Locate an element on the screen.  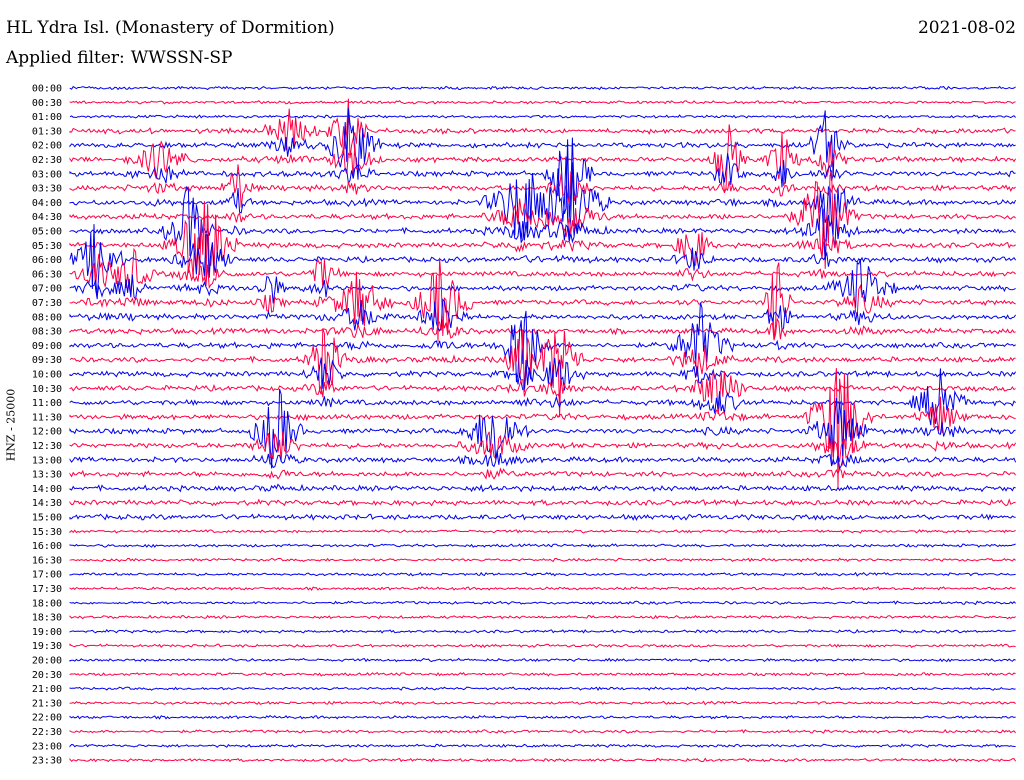
trace-time-label: 05:30 is located at coordinates (47, 246).